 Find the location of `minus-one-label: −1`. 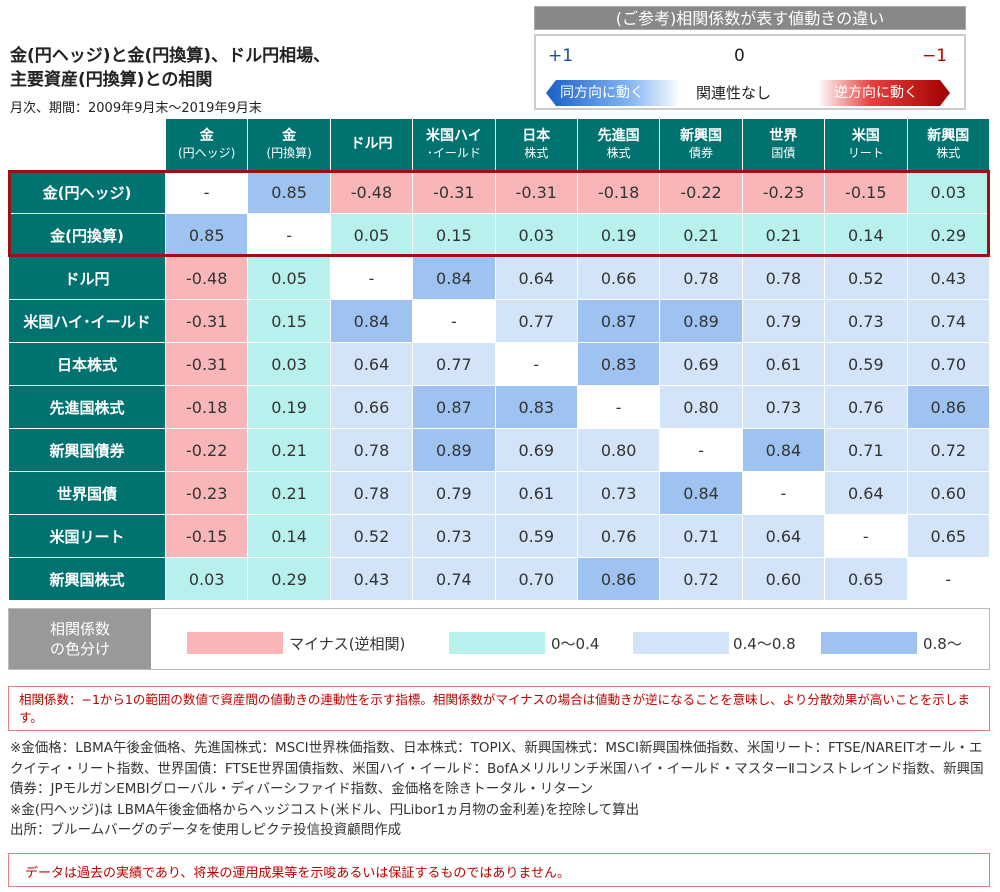

minus-one-label: −1 is located at coordinates (935, 56).